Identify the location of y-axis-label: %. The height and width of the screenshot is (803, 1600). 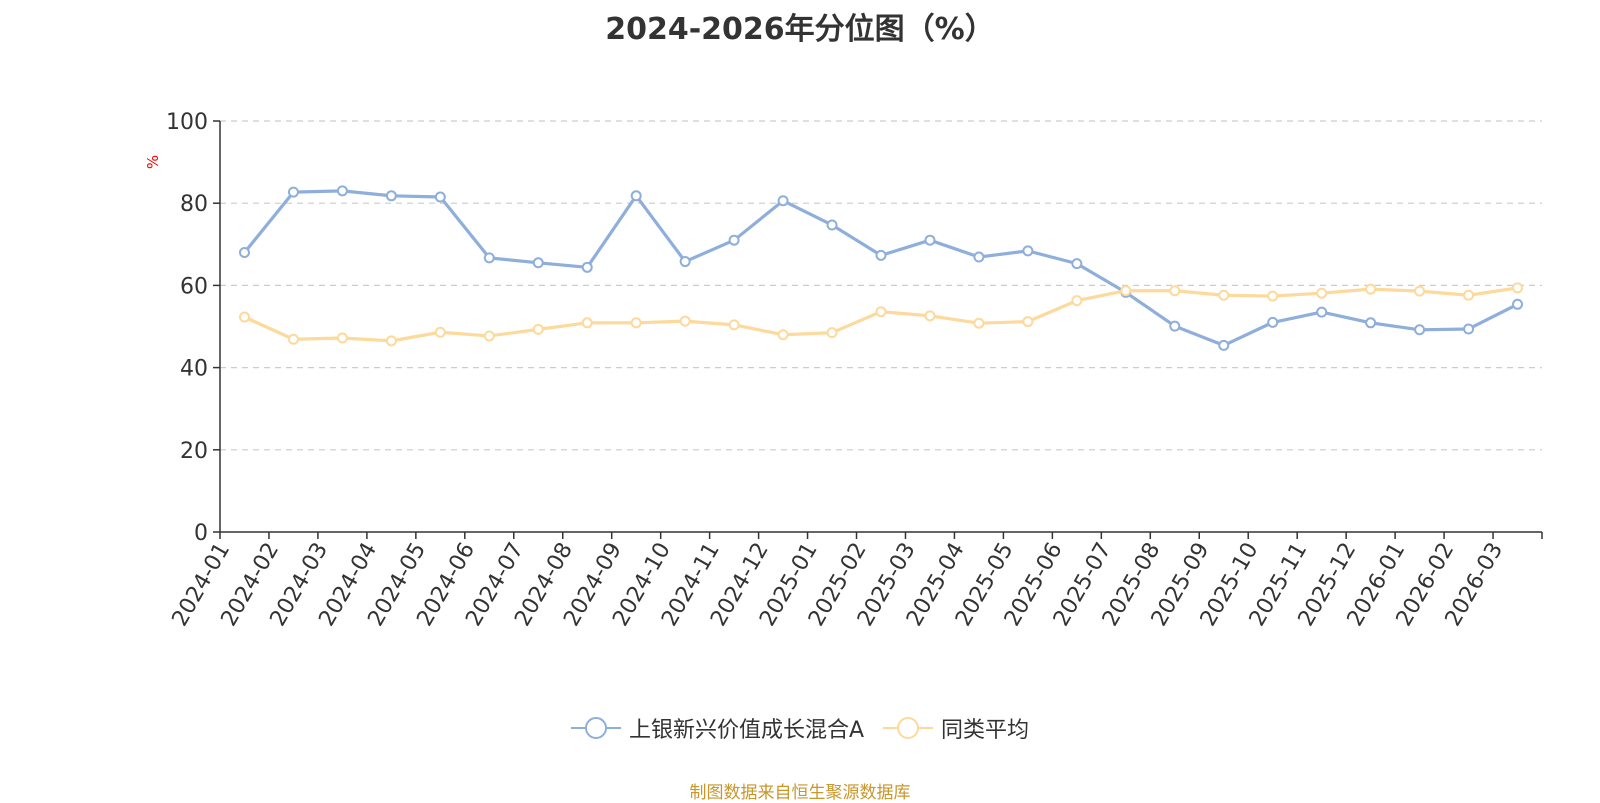
(153, 162).